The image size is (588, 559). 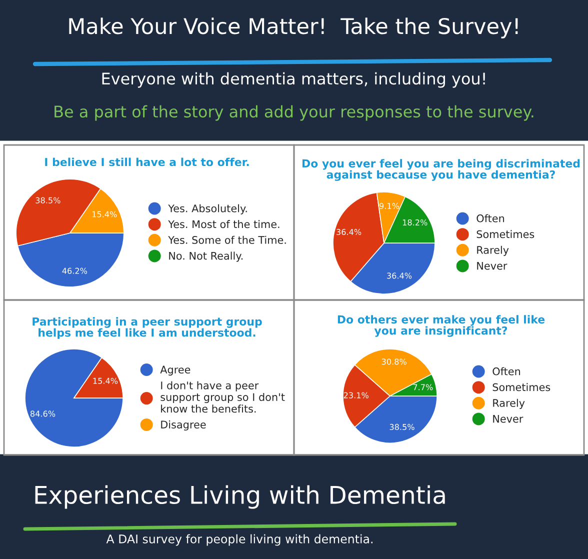 I want to click on data-label: 18.2%, so click(x=415, y=222).